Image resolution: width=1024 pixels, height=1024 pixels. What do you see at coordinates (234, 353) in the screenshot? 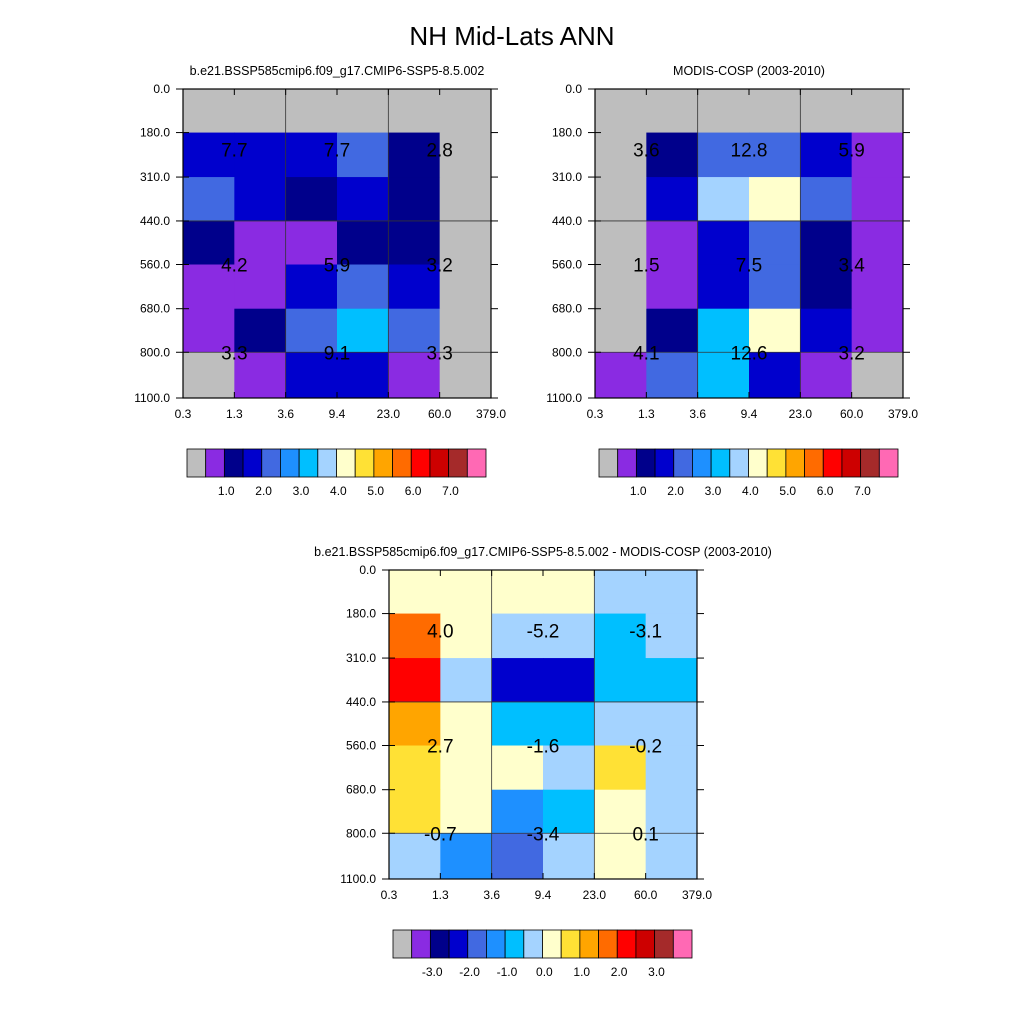
I see `cell-value-label: 3.3` at bounding box center [234, 353].